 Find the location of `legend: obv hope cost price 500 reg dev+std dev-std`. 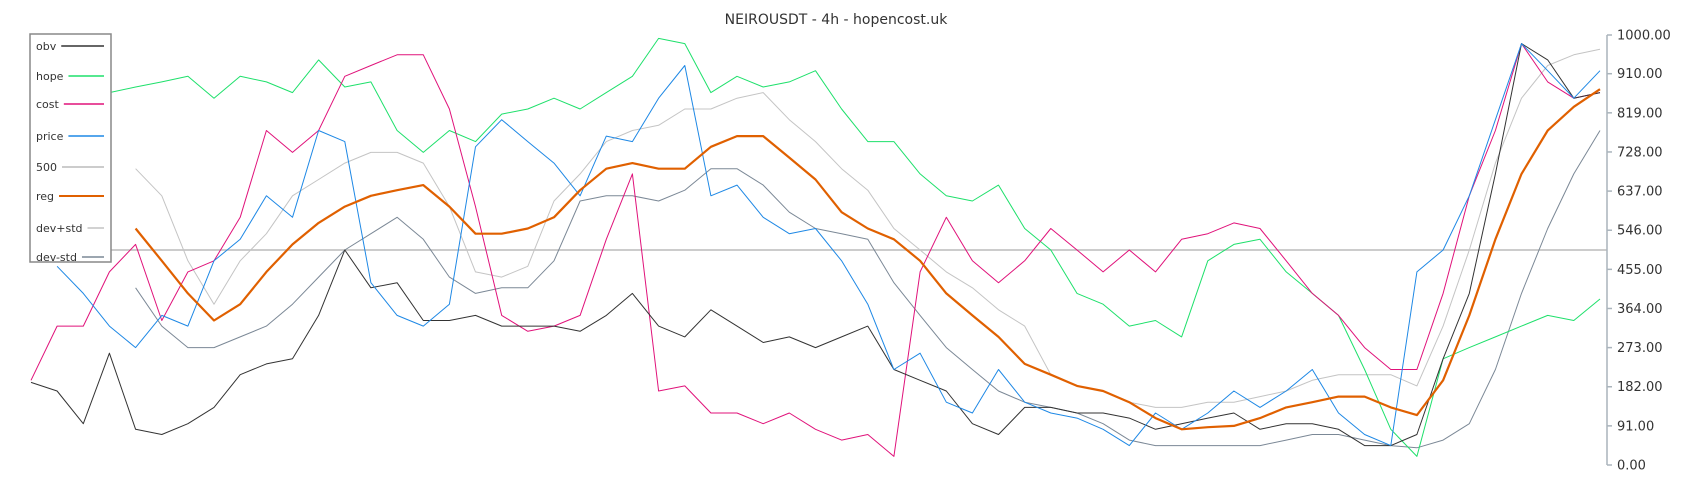

legend: obv hope cost price 500 reg dev+std dev-std is located at coordinates (70, 148).